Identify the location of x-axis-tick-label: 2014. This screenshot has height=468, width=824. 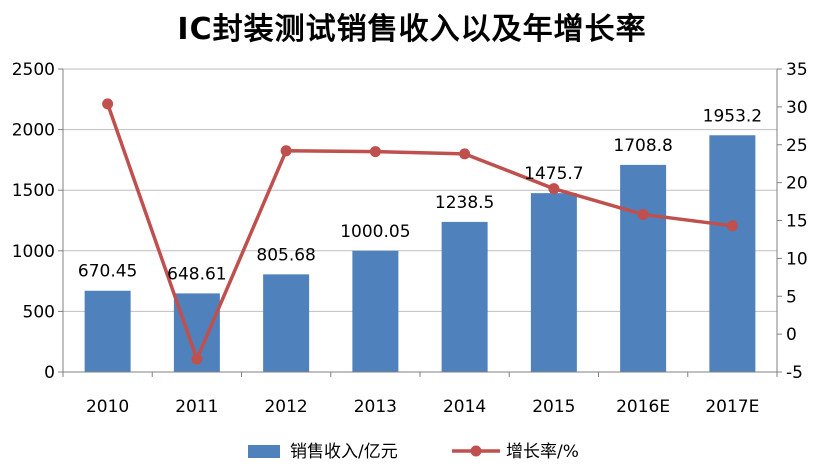
(464, 407).